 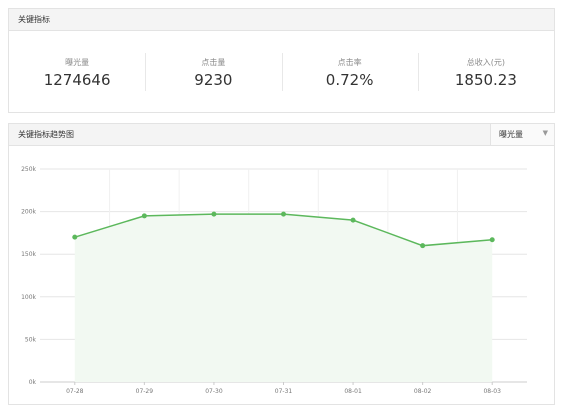 I want to click on metric-impressions: 曝光量 1274646, so click(x=77, y=71).